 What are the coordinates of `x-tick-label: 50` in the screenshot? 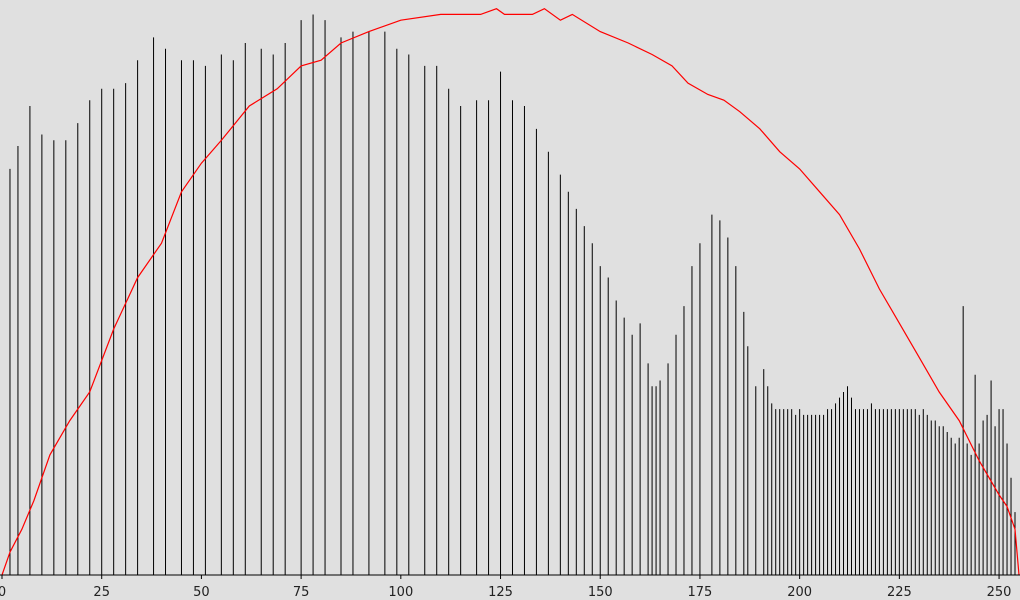 It's located at (201, 592).